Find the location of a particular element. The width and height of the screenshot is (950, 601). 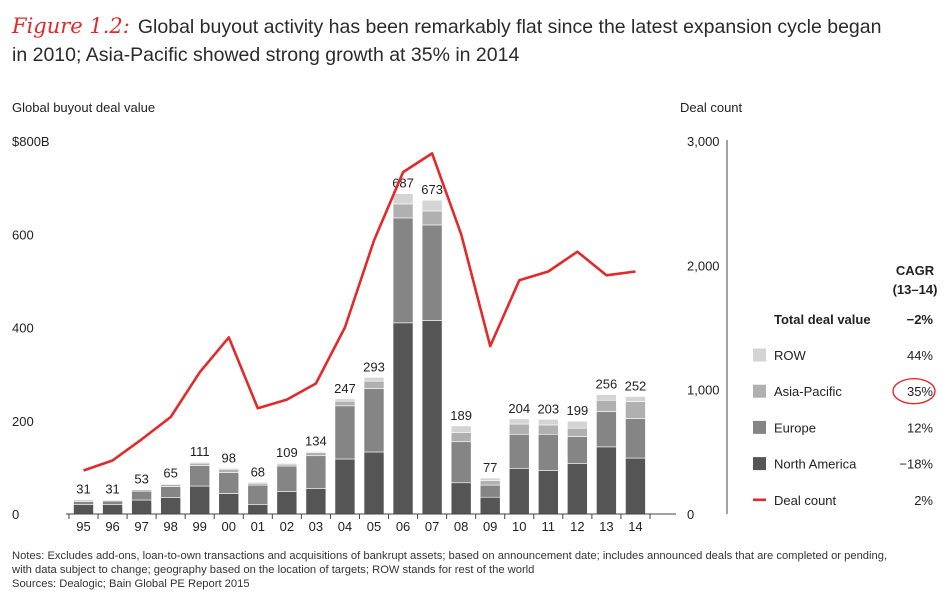

legend-header: CAGR is located at coordinates (915, 270).